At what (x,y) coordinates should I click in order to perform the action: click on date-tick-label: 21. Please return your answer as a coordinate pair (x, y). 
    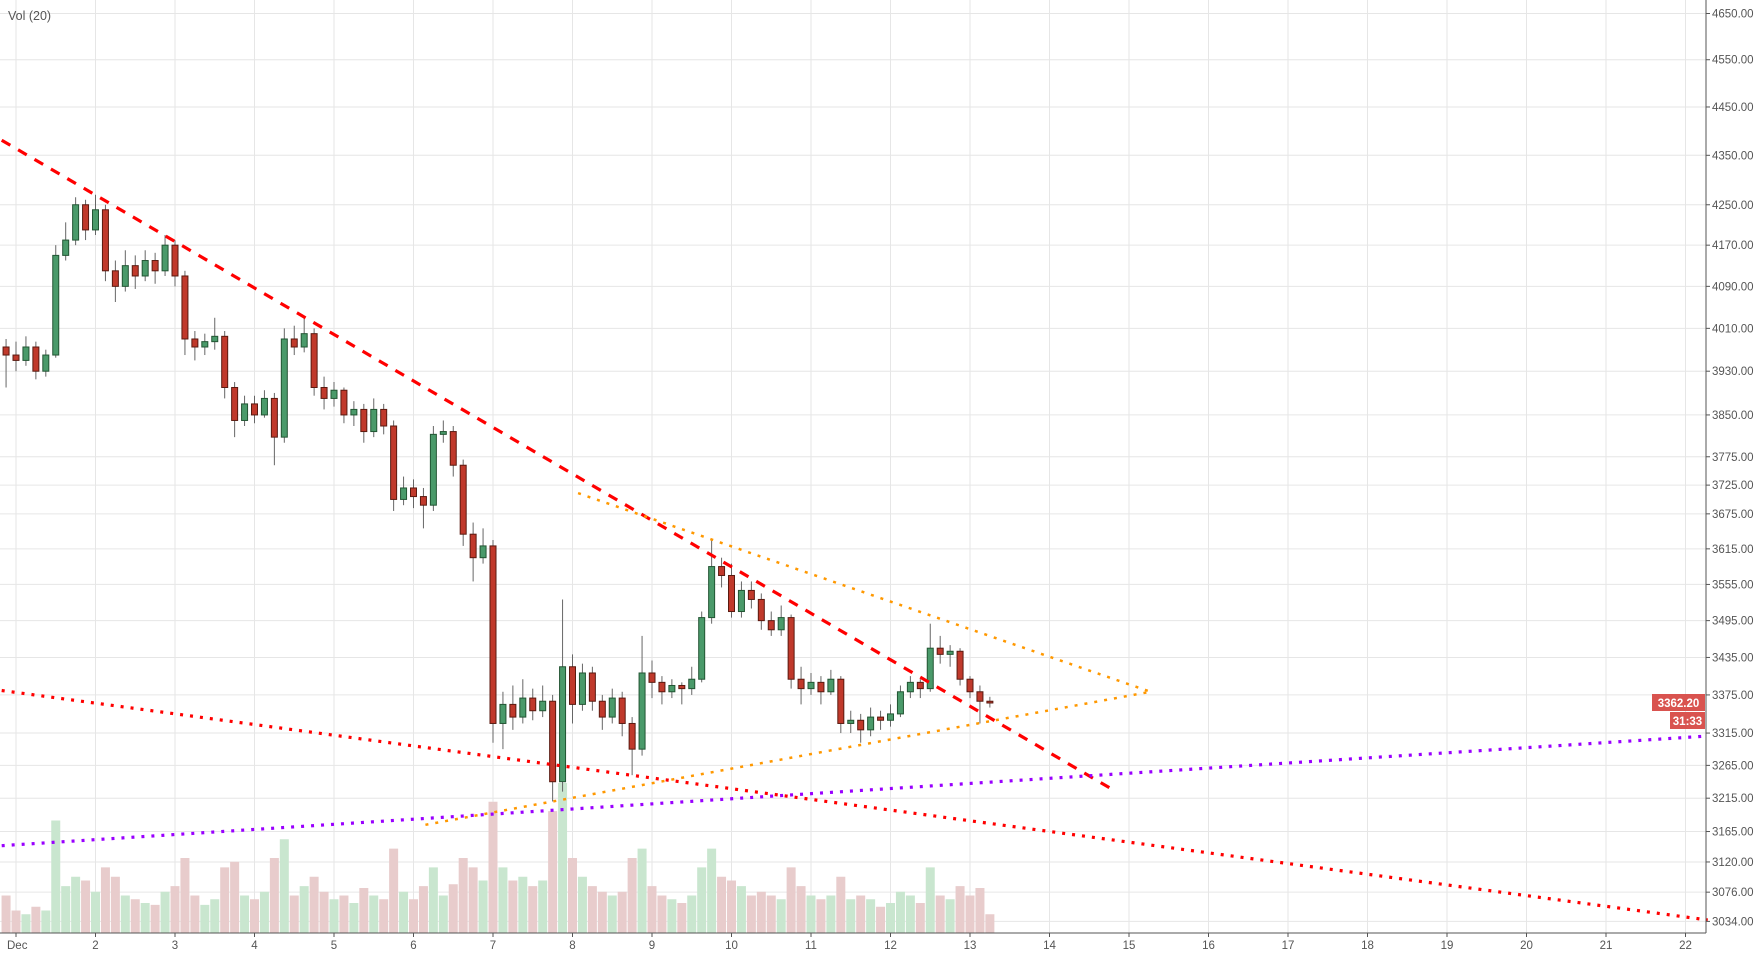
    Looking at the image, I should click on (1606, 946).